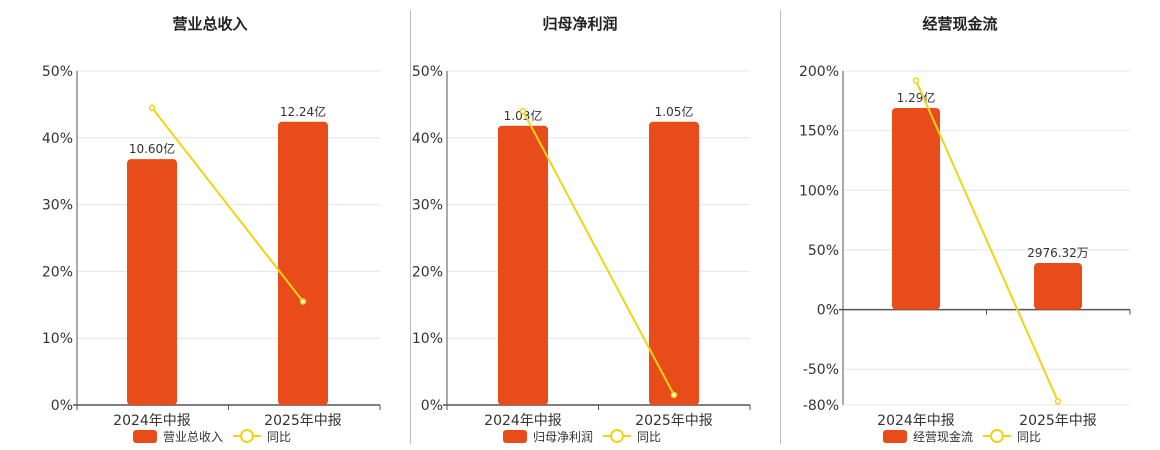 The width and height of the screenshot is (1160, 450). I want to click on legend-bar-label: 归母净利润, so click(563, 437).